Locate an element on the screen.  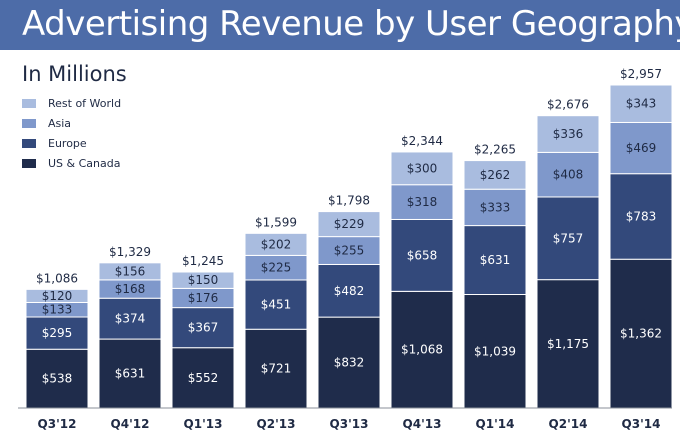
data-label: $343 is located at coordinates (641, 104).